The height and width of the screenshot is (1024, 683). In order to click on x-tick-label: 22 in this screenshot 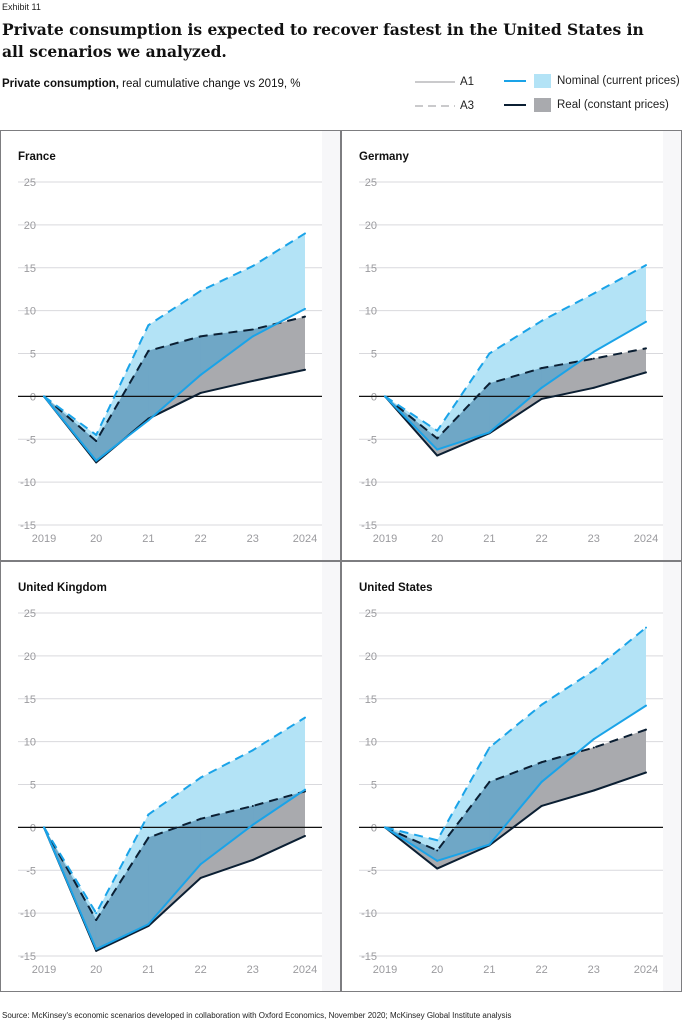, I will do `click(541, 539)`.